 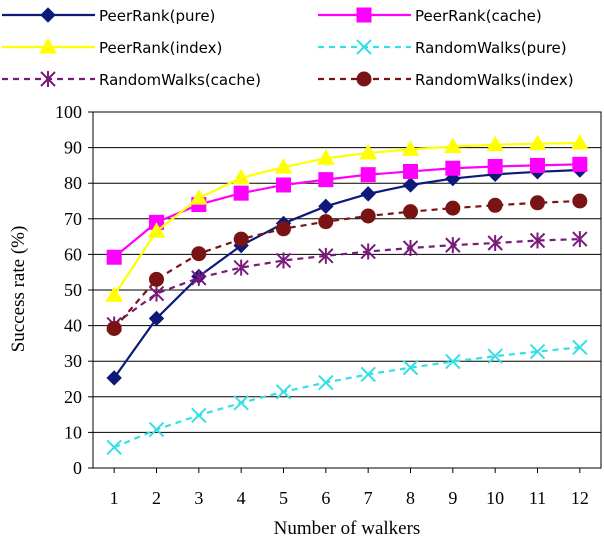 What do you see at coordinates (68, 112) in the screenshot?
I see `y-tick-label: 100` at bounding box center [68, 112].